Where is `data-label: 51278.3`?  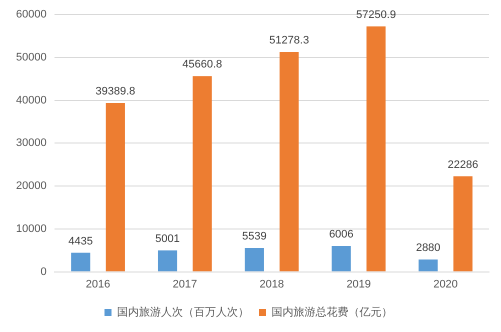
data-label: 51278.3 is located at coordinates (289, 40).